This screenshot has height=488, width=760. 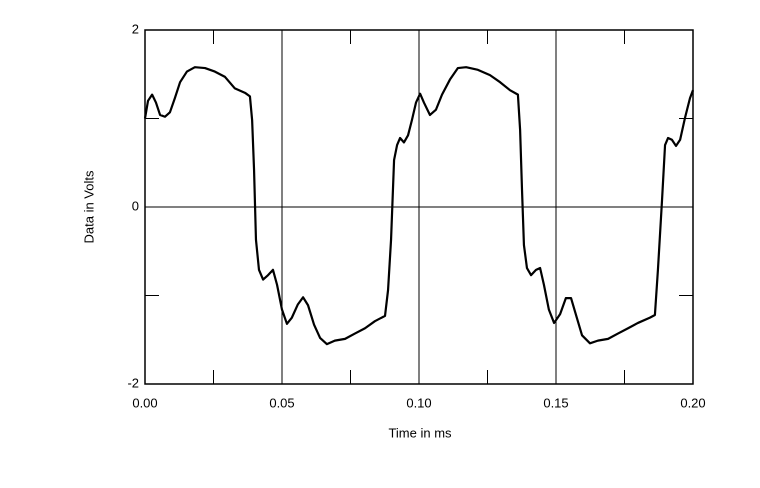 What do you see at coordinates (144, 402) in the screenshot?
I see `x-tick-label: 0.00` at bounding box center [144, 402].